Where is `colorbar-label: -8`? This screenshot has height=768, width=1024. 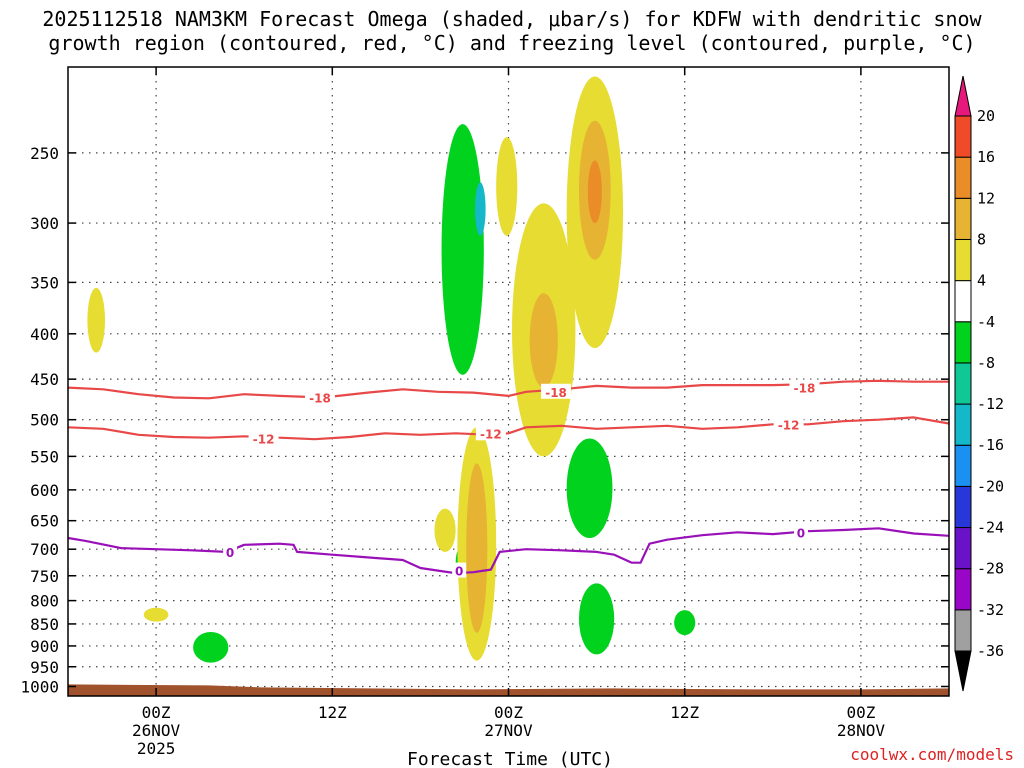 colorbar-label: -8 is located at coordinates (986, 363).